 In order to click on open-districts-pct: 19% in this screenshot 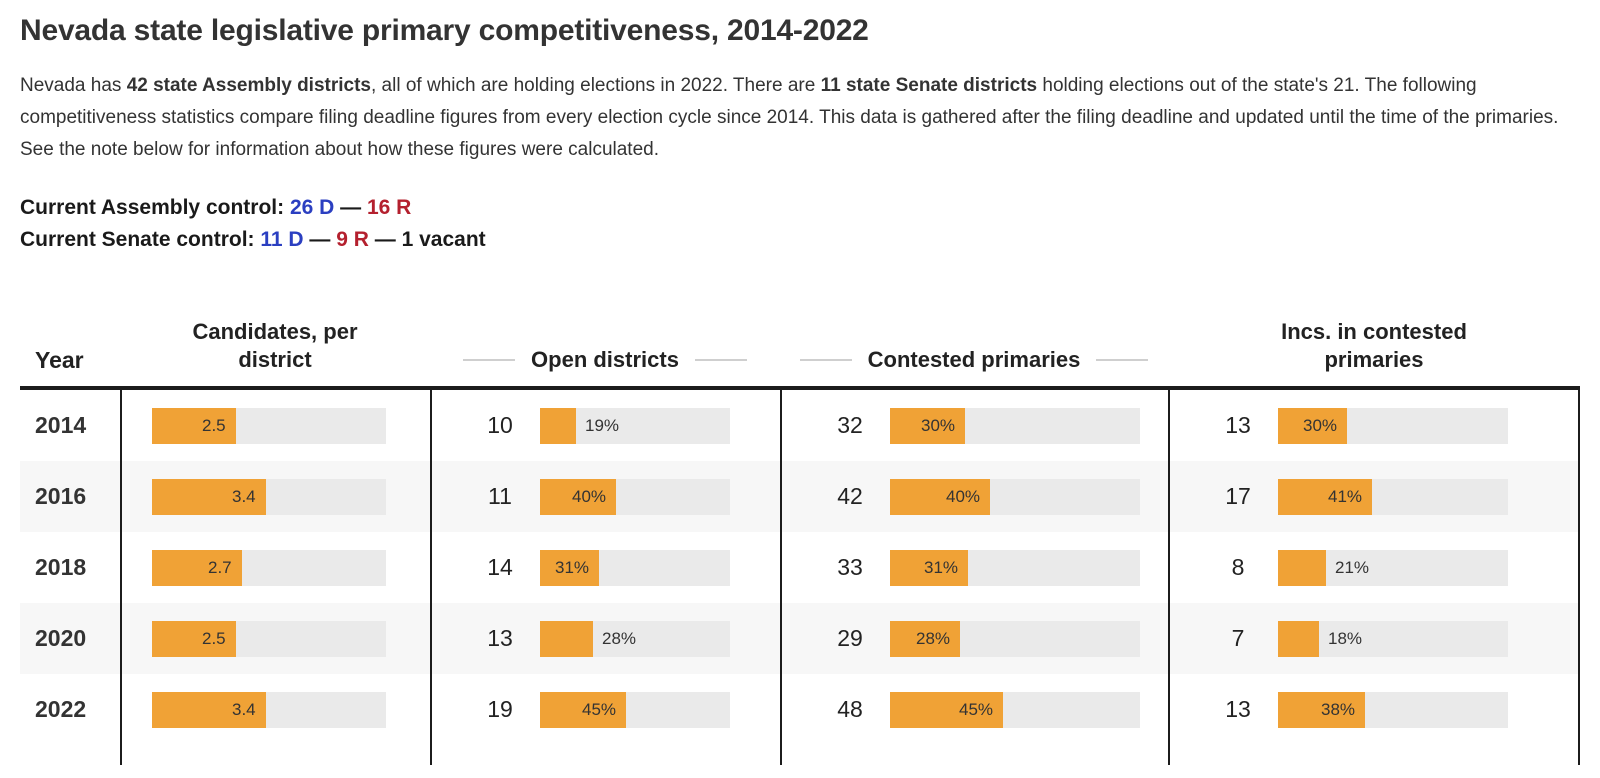, I will do `click(602, 425)`.